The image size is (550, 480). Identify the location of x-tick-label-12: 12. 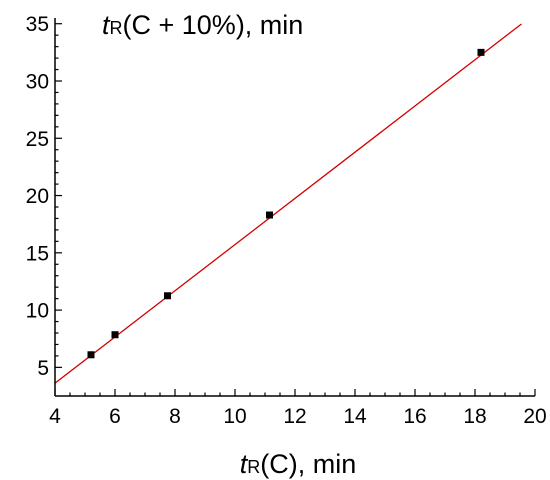
(294, 416).